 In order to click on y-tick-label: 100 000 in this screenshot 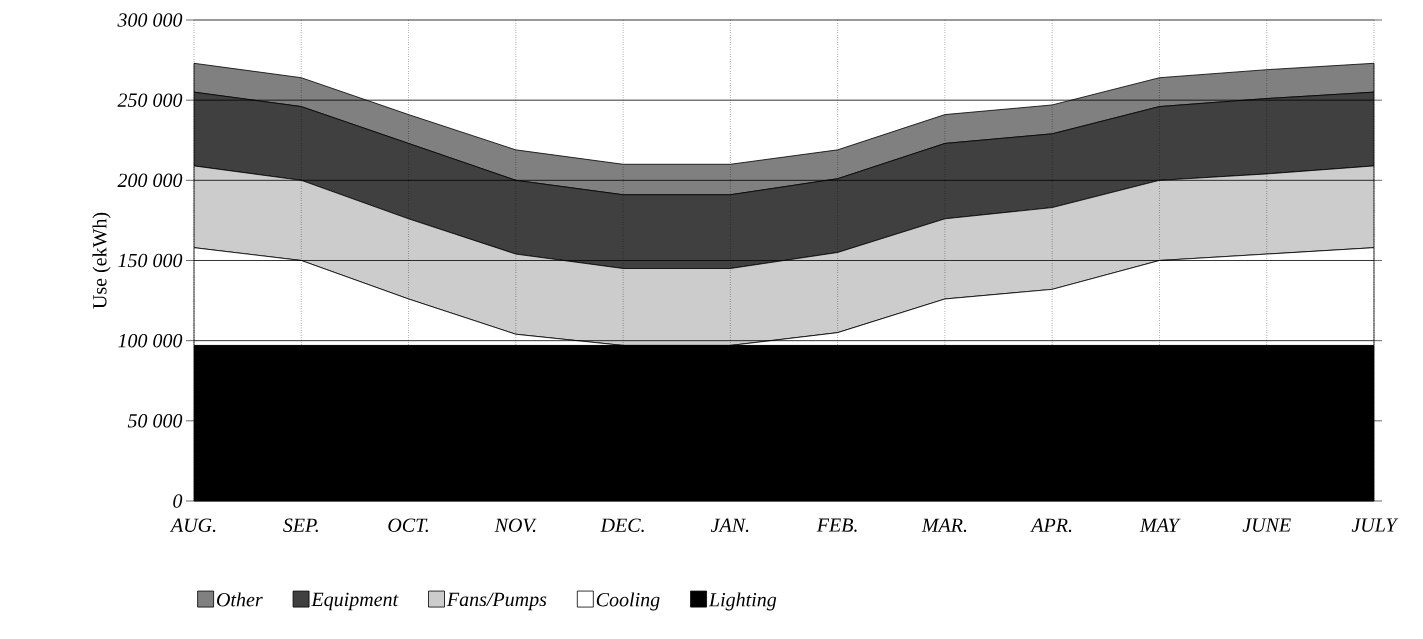, I will do `click(150, 340)`.